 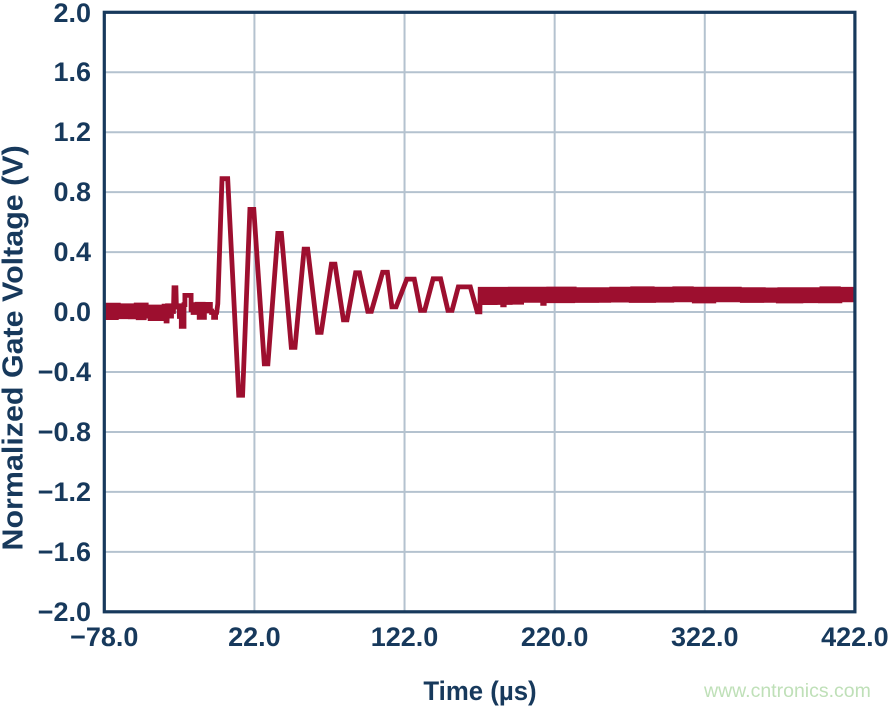 What do you see at coordinates (72, 312) in the screenshot?
I see `y-tick-label: 0.0` at bounding box center [72, 312].